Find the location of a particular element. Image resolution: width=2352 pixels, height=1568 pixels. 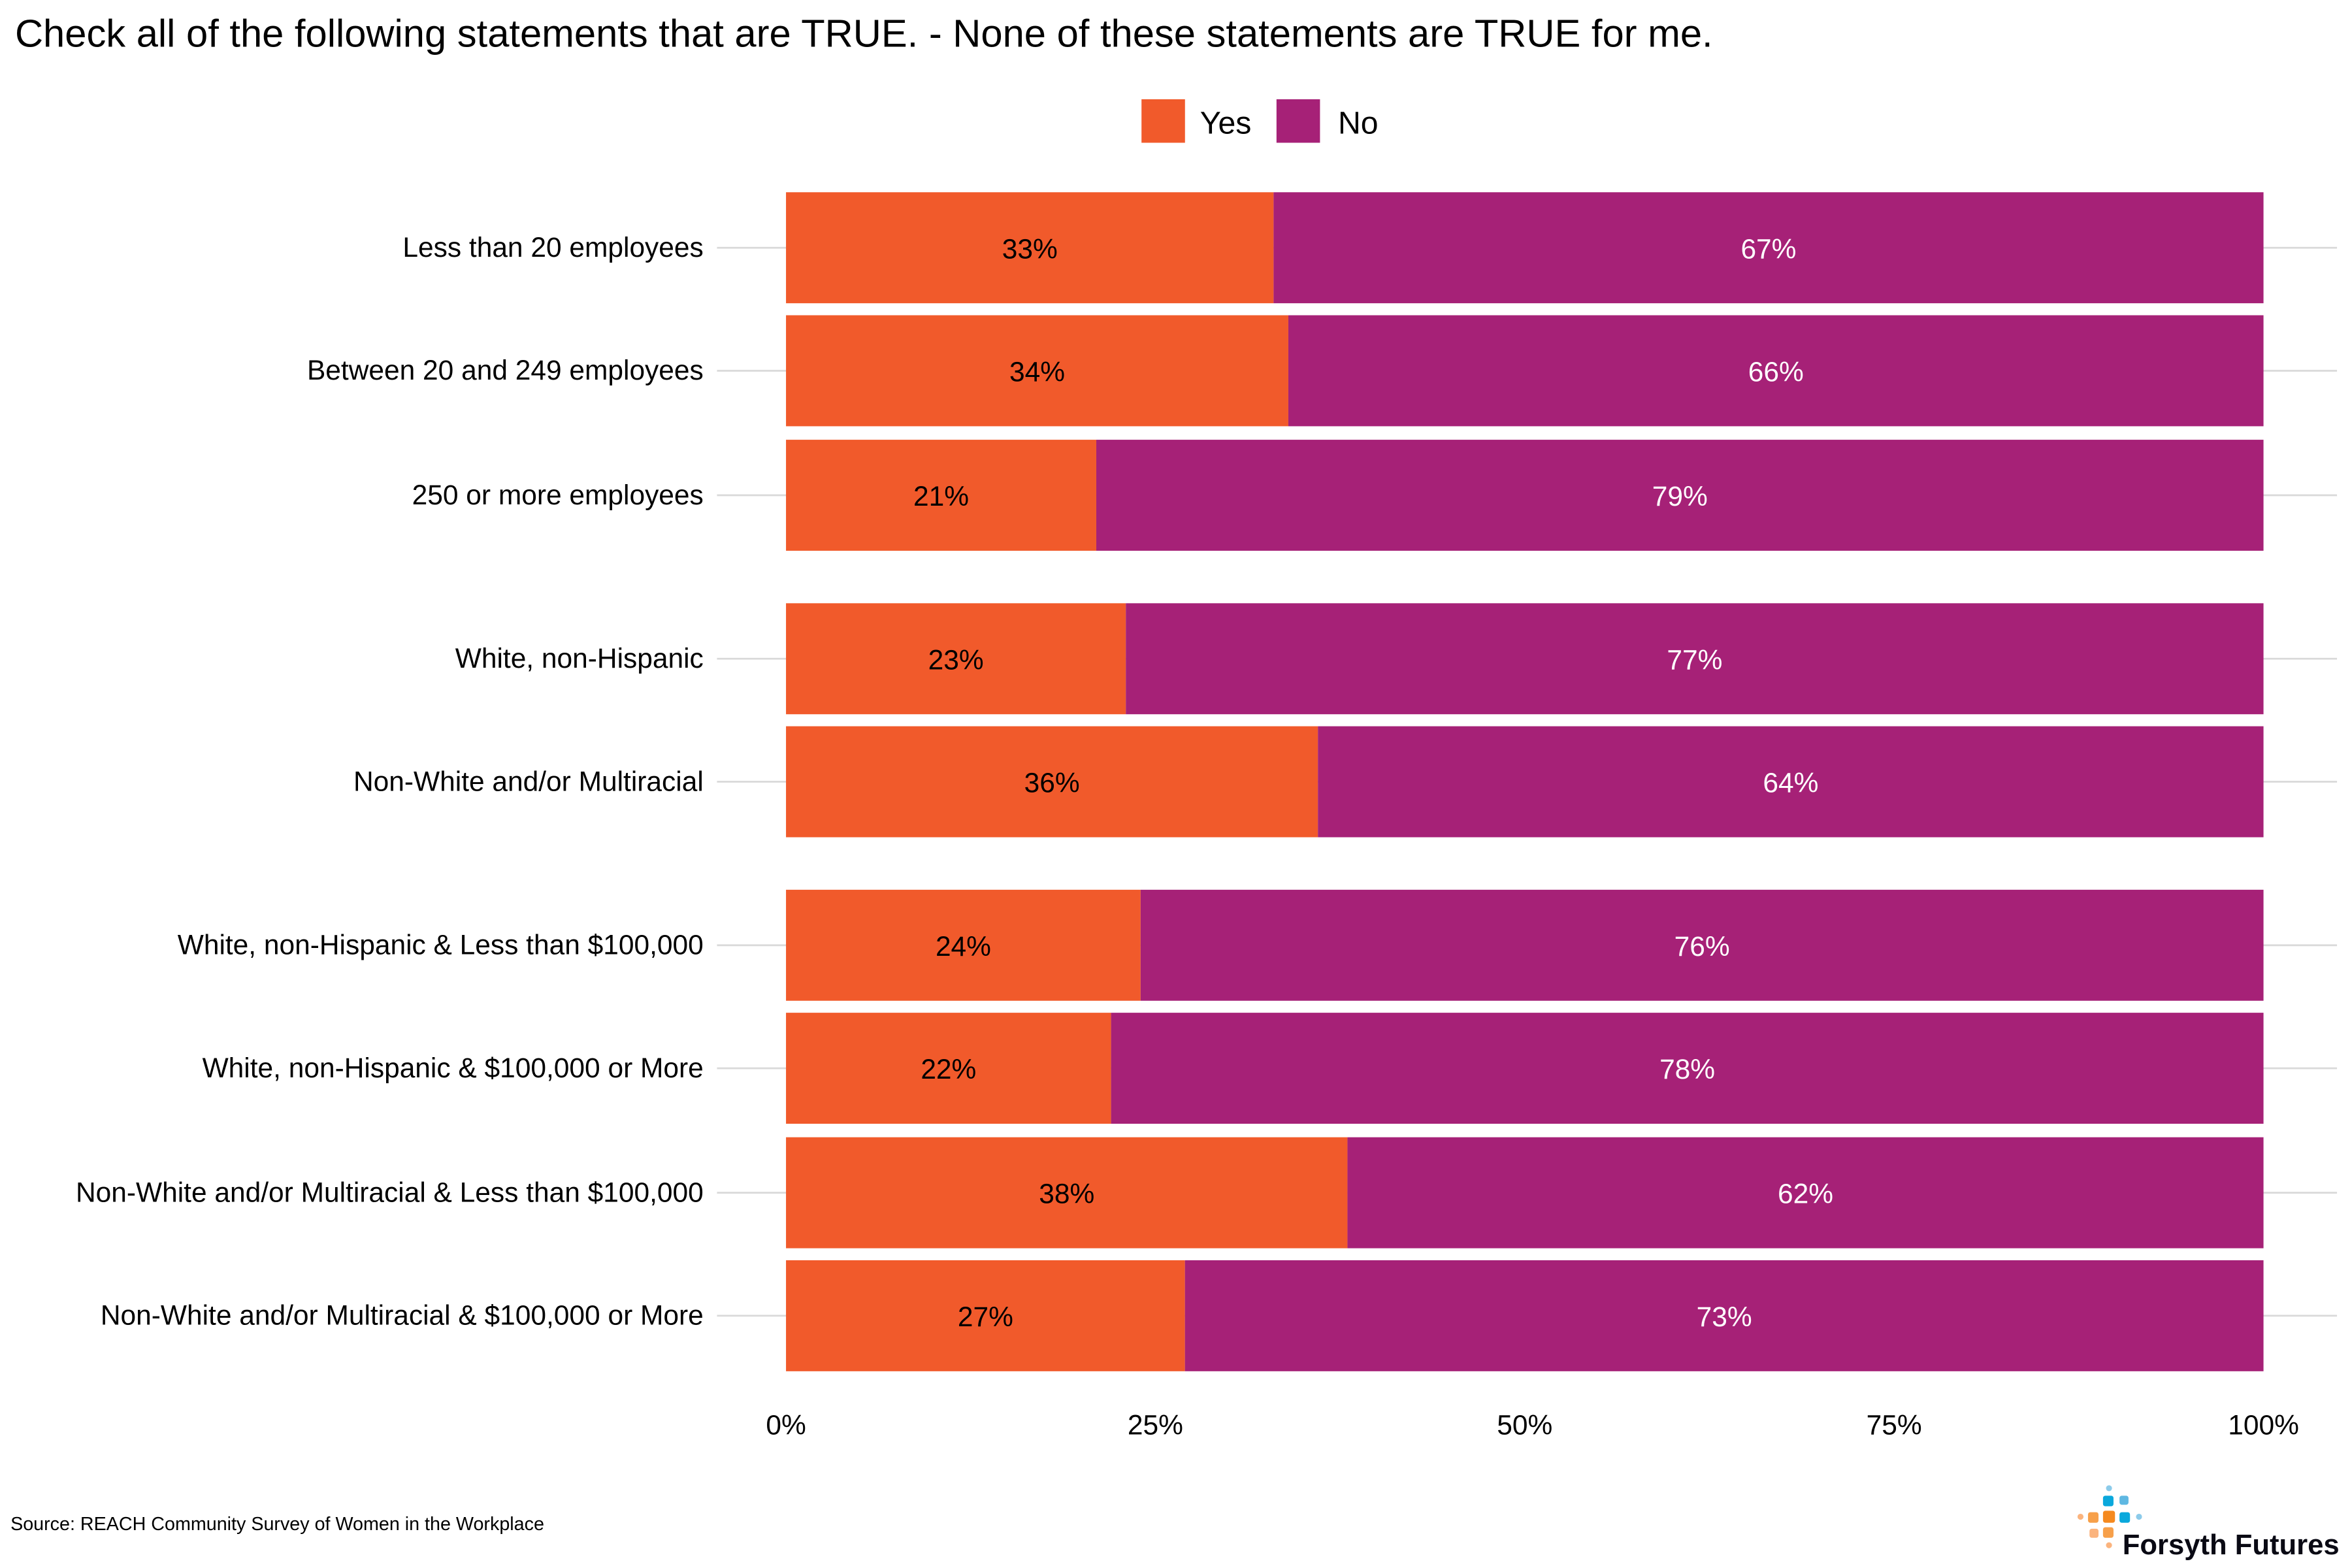

data-label: 33% is located at coordinates (1030, 248).